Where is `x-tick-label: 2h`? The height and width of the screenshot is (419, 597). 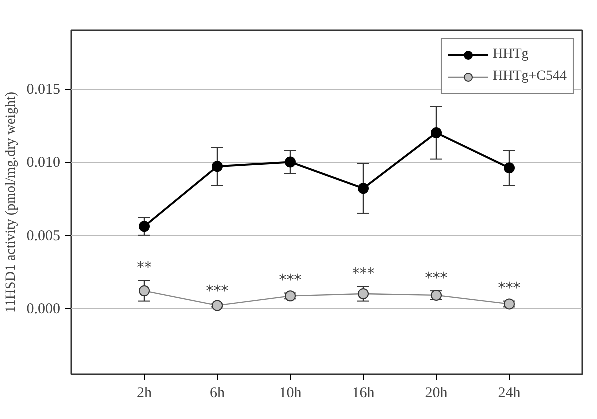
x-tick-label: 2h is located at coordinates (144, 394).